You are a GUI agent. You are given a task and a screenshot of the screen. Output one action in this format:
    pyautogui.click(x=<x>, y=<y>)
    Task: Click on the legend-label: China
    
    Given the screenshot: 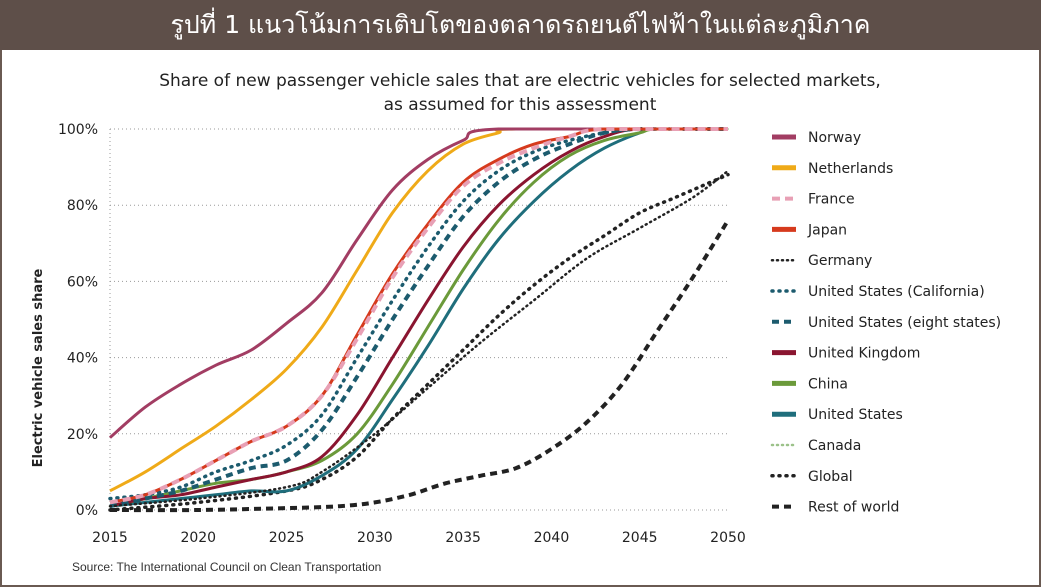 What is the action you would take?
    pyautogui.click(x=828, y=384)
    